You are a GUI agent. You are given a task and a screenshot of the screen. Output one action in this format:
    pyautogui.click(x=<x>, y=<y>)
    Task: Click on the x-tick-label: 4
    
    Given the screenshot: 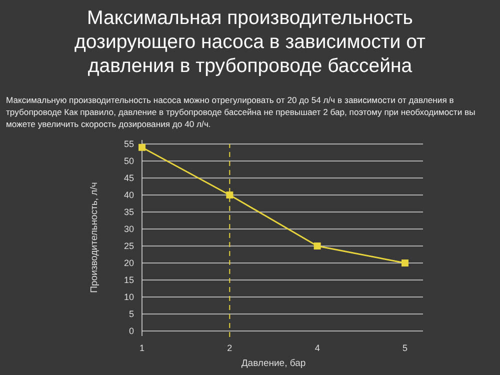 What is the action you would take?
    pyautogui.click(x=317, y=348)
    